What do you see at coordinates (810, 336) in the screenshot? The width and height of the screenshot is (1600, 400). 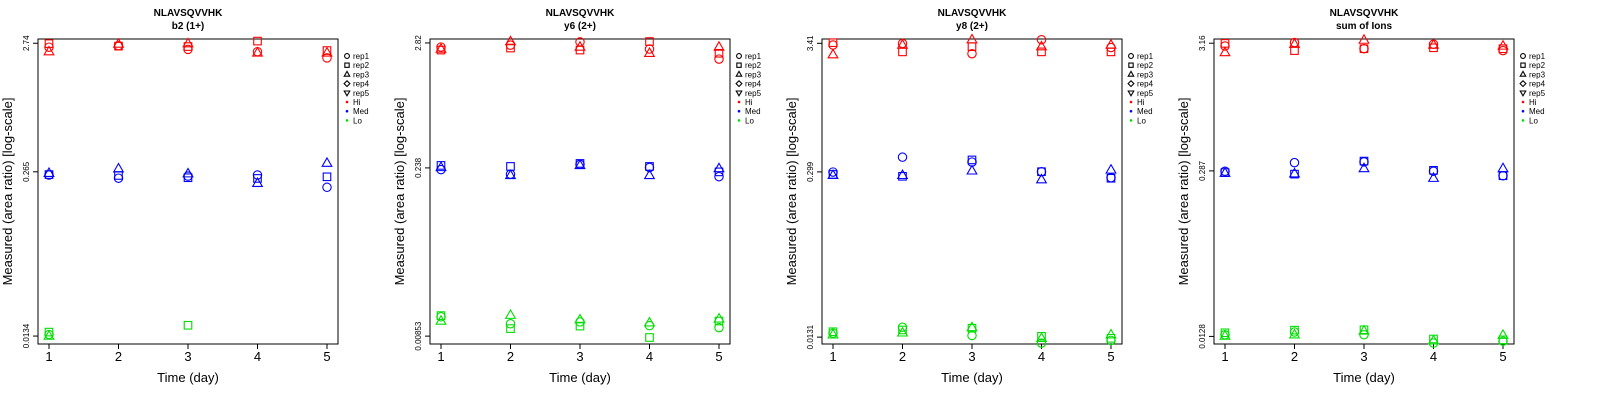 I see `y-tick-label: 0.0131` at bounding box center [810, 336].